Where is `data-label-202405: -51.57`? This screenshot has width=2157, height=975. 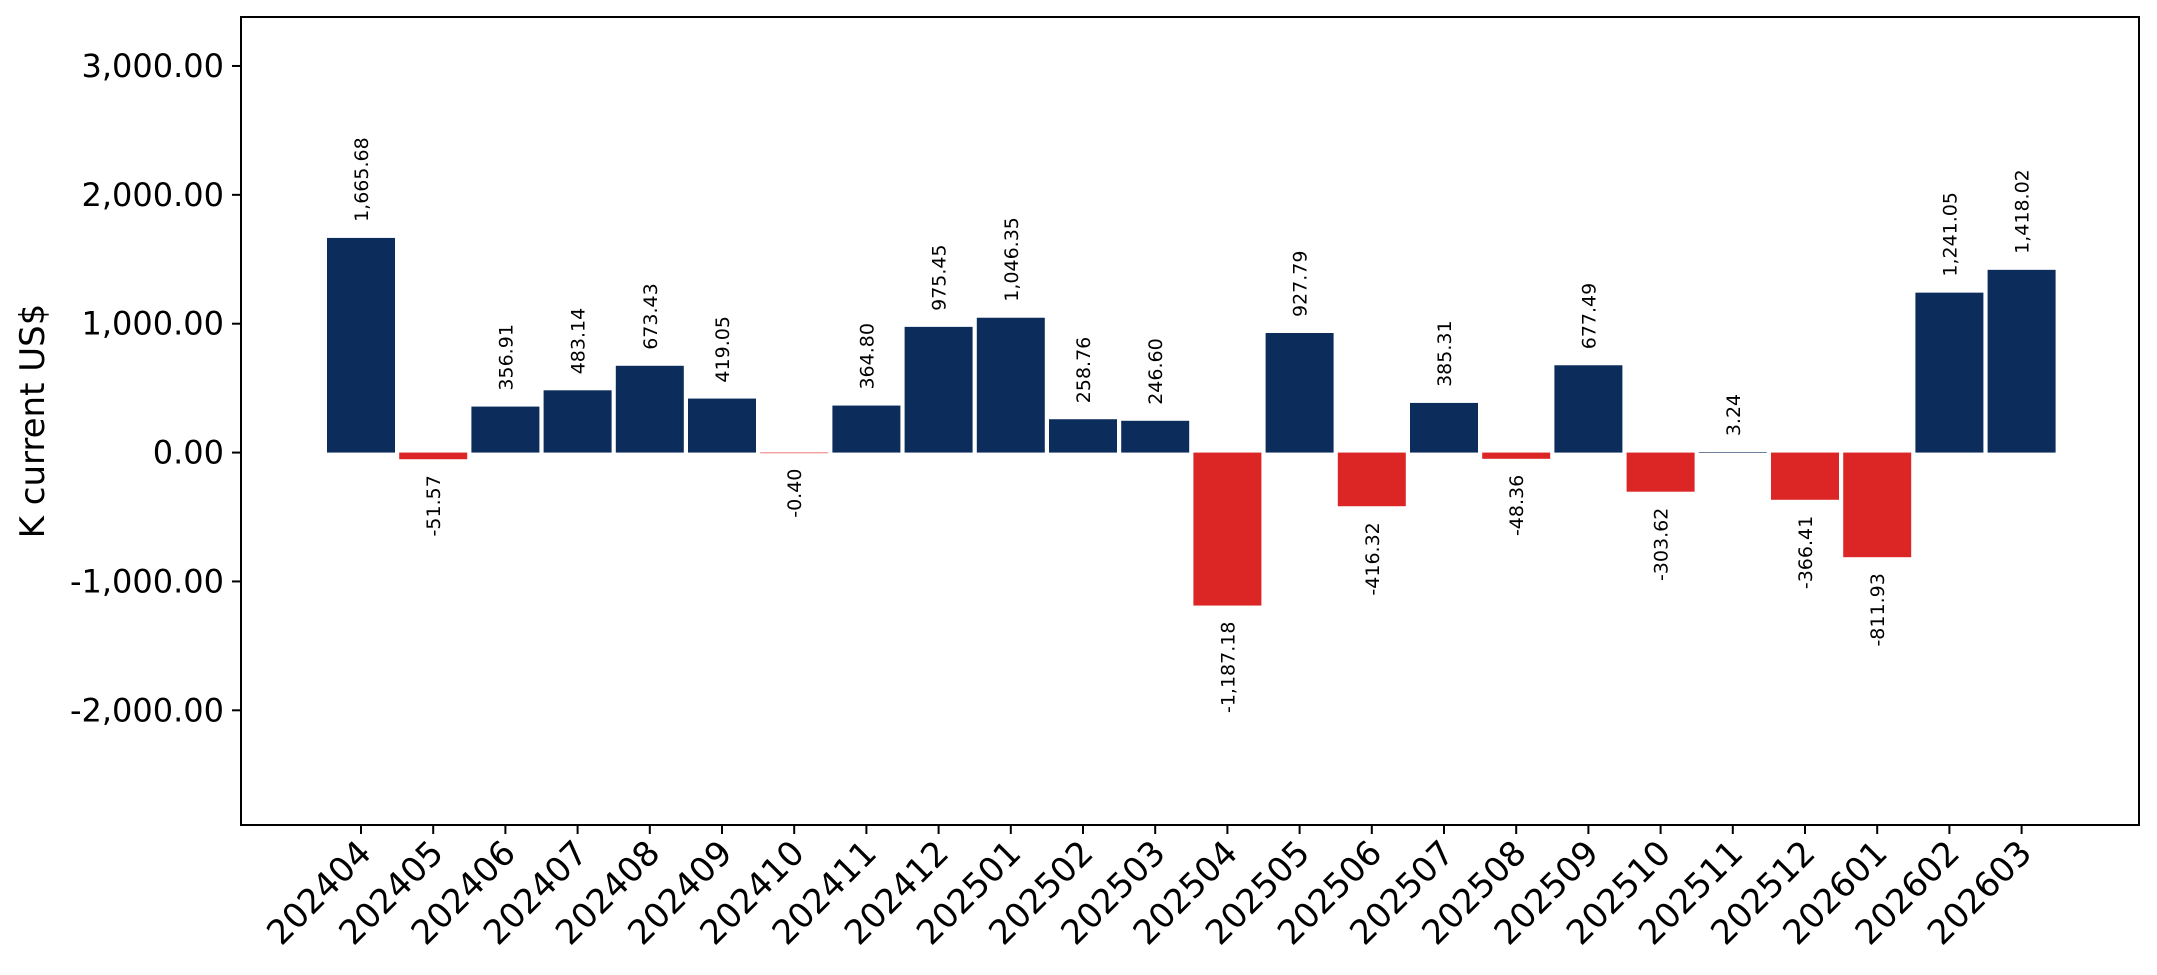
data-label-202405: -51.57 is located at coordinates (434, 505).